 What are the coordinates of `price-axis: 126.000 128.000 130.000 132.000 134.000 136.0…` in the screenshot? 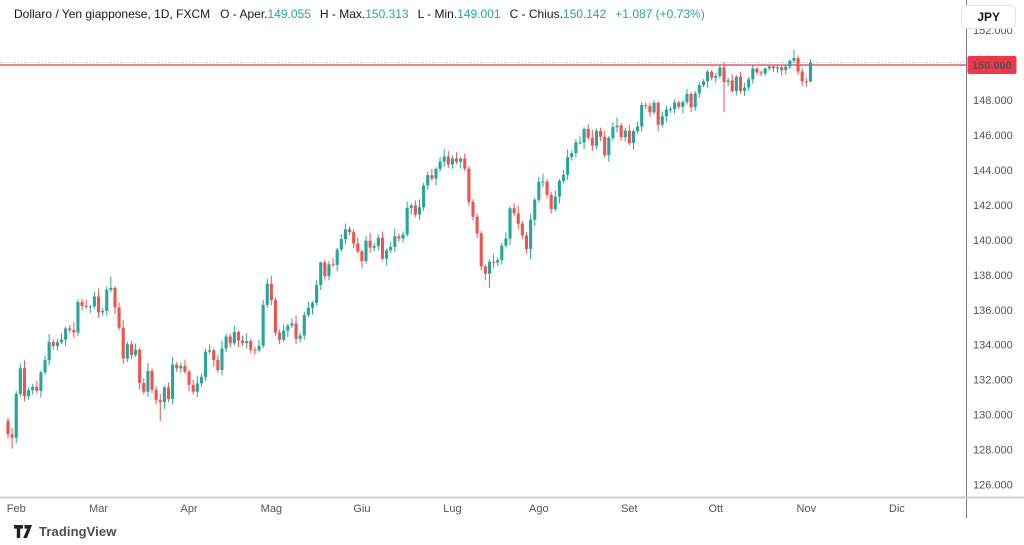 It's located at (992, 258).